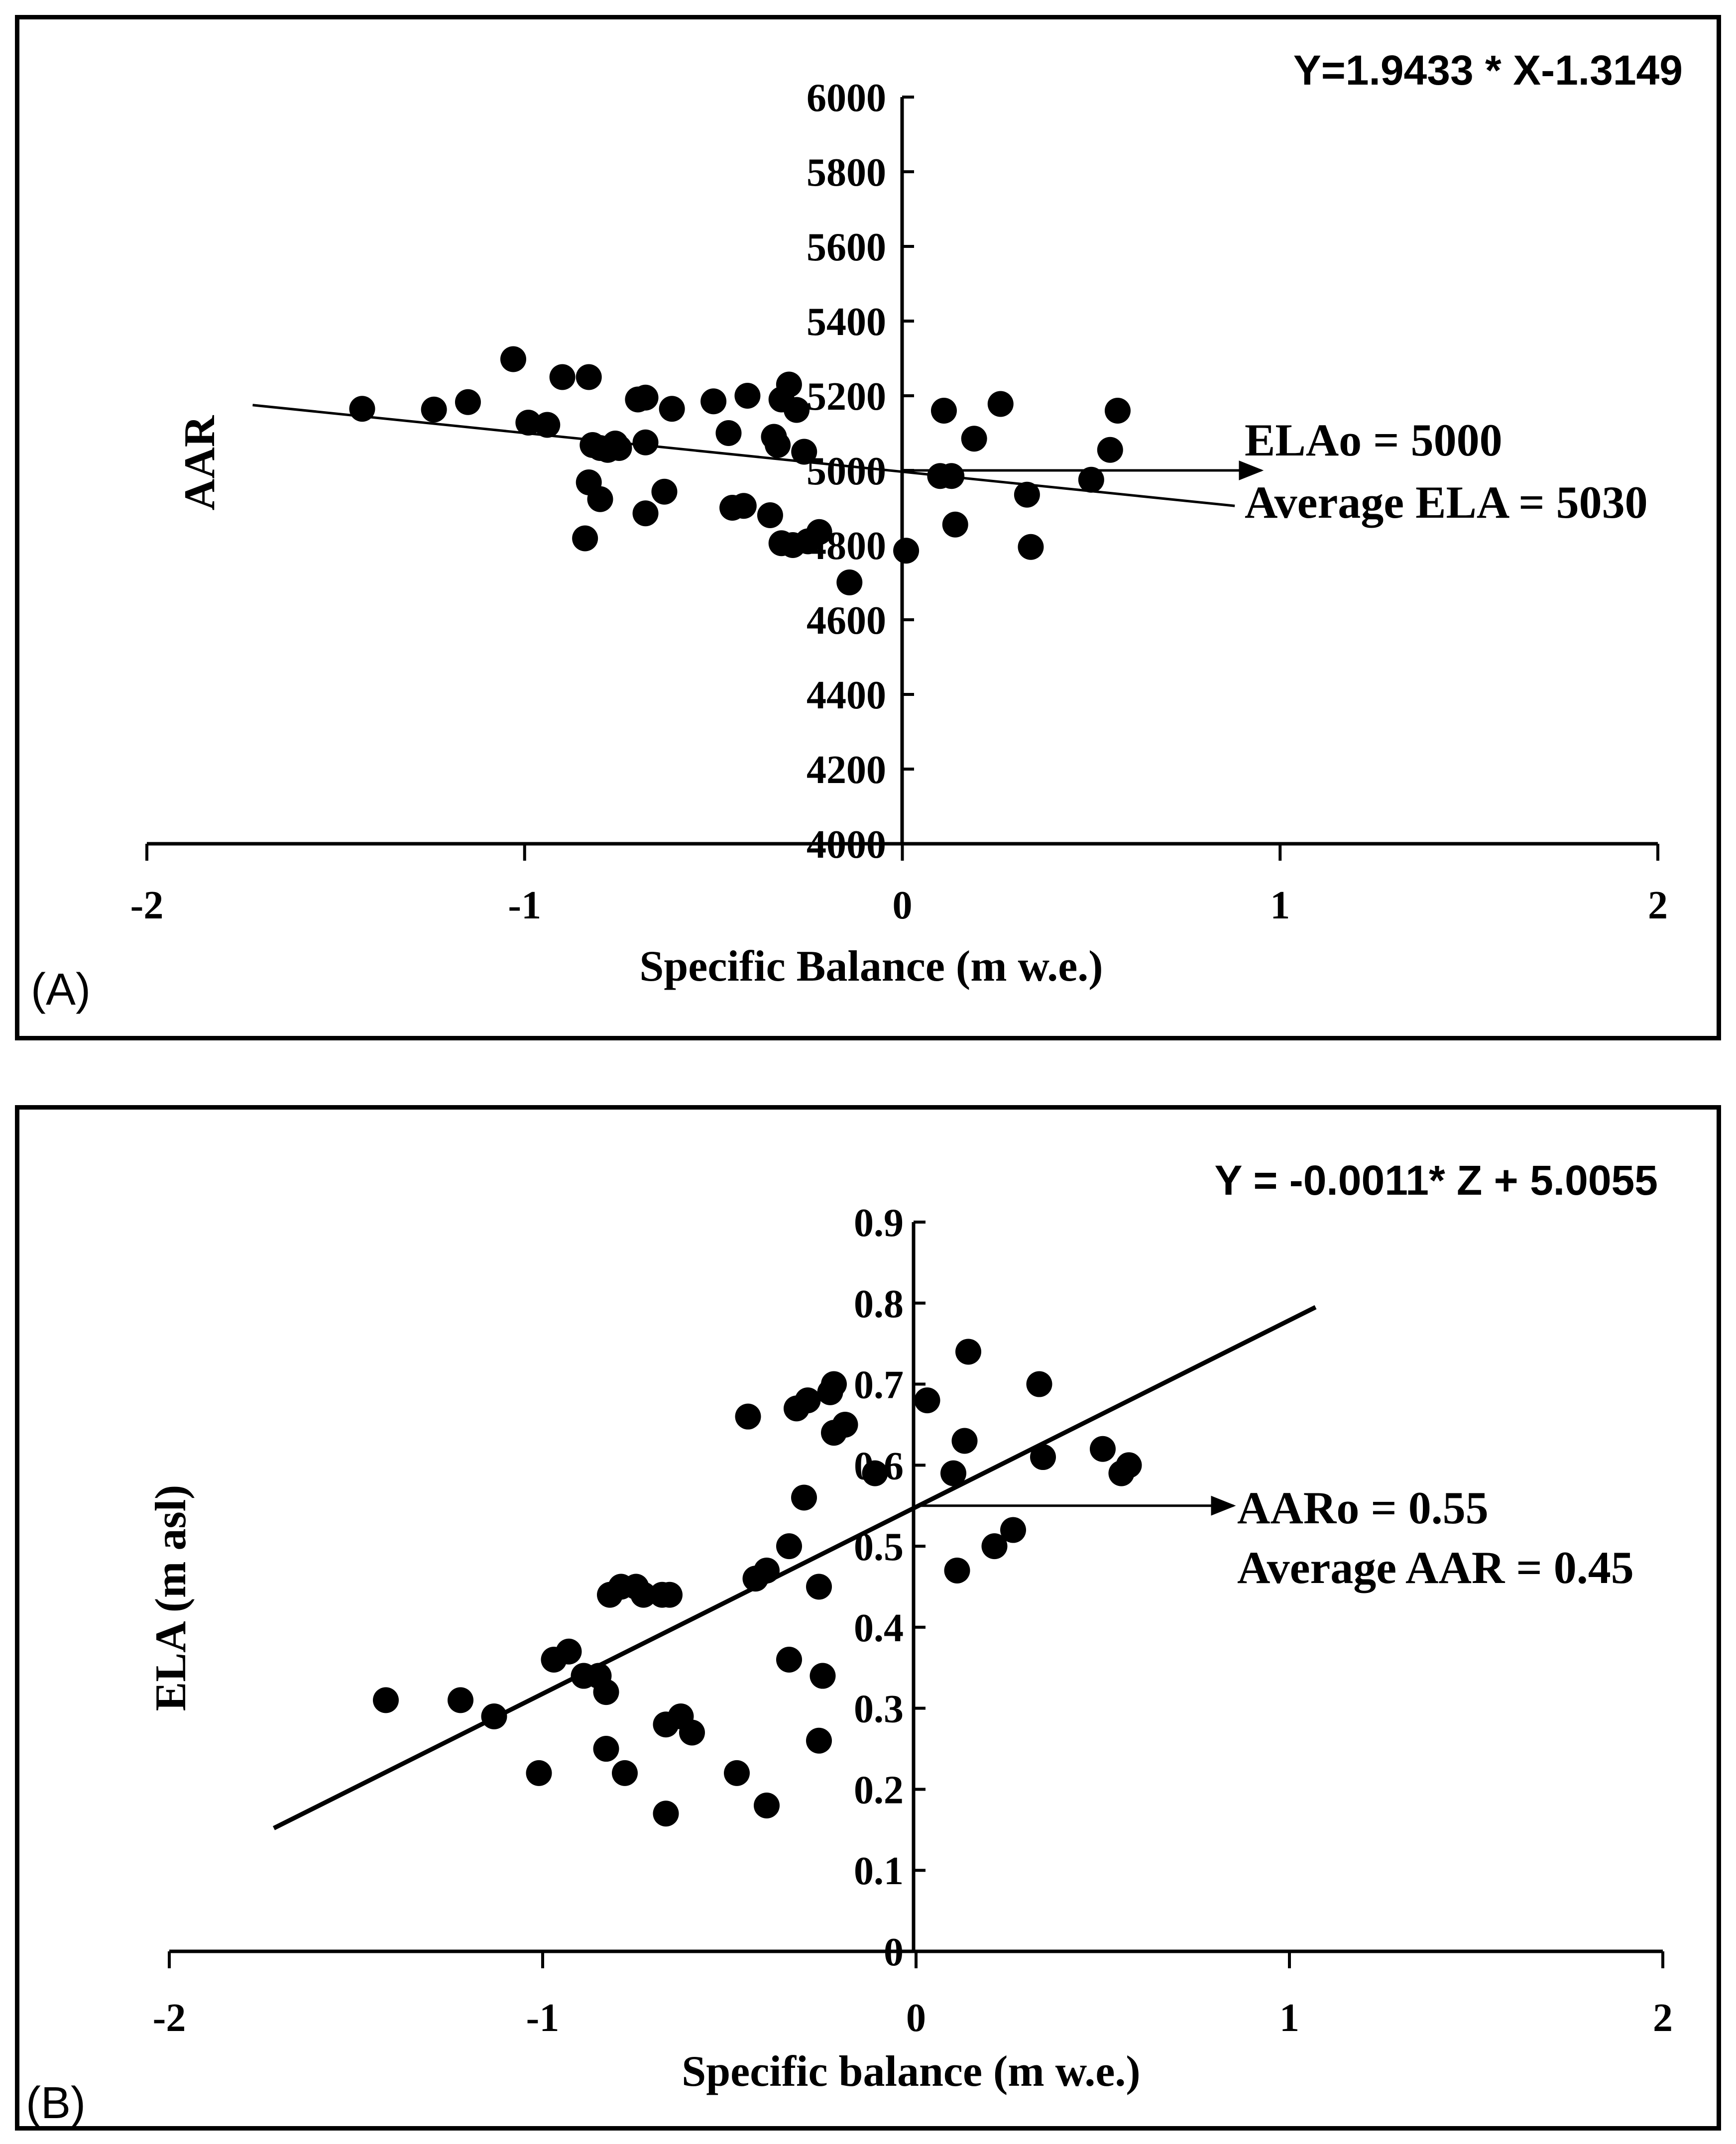  Describe the element at coordinates (847, 173) in the screenshot. I see `panel-a-y-tick-label: 5800` at that location.